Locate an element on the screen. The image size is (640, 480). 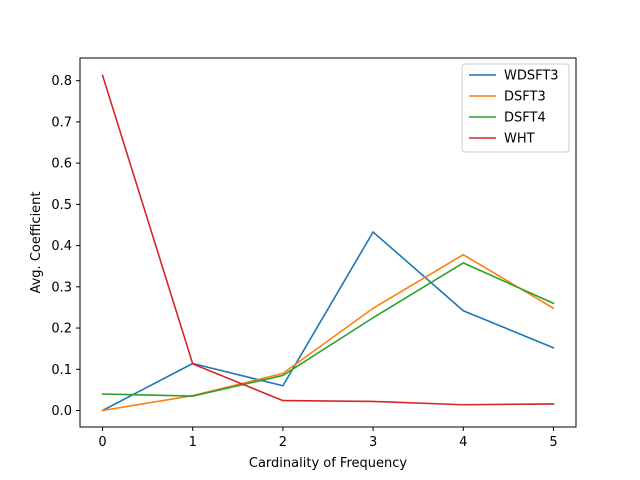
y-tick-label: 0.2 is located at coordinates (61, 329).